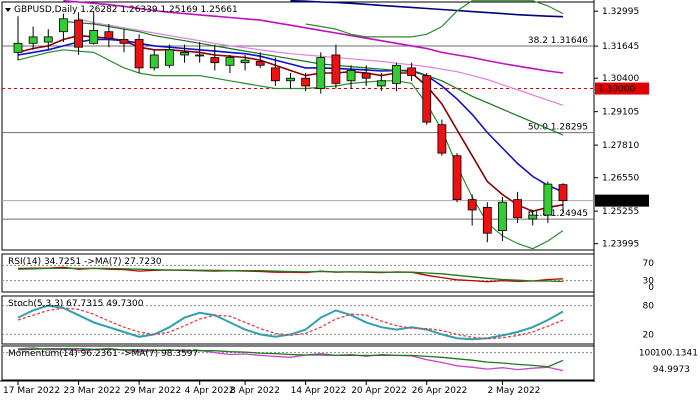 The width and height of the screenshot is (700, 400). Describe the element at coordinates (92, 391) in the screenshot. I see `x-tick-label: 23 Mar 2022` at that location.